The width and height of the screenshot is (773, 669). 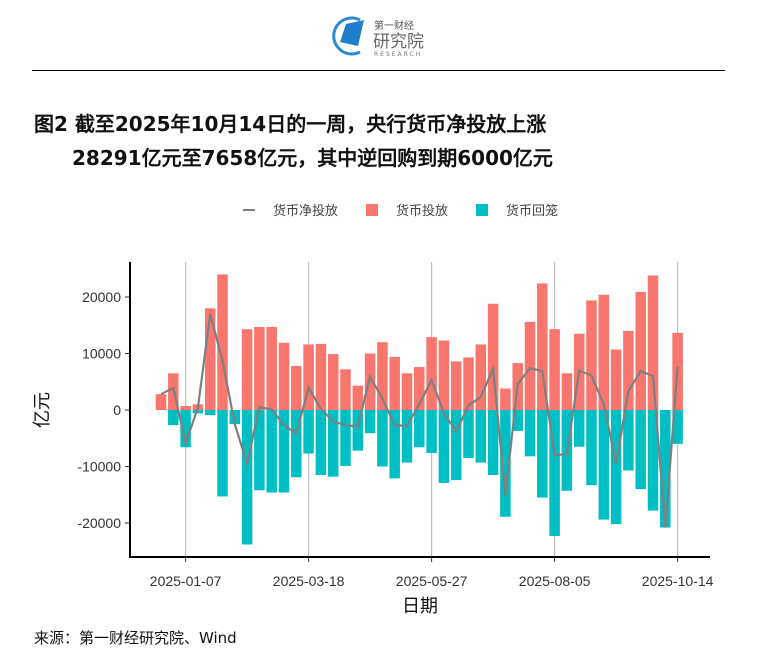 I want to click on y-tick-label: 20000, so click(x=101, y=297).